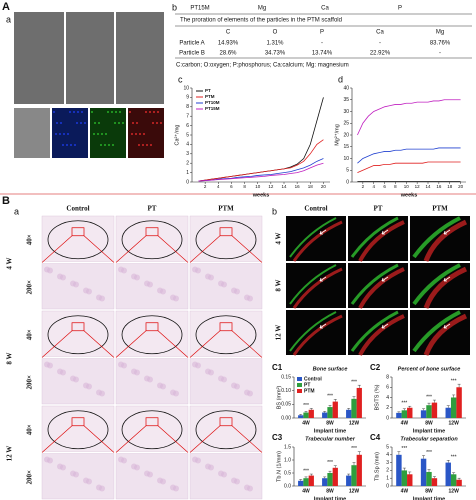 Image resolution: width=476 pixels, height=500 pixels. I want to click on y-tick-label: 25, so click(346, 124).